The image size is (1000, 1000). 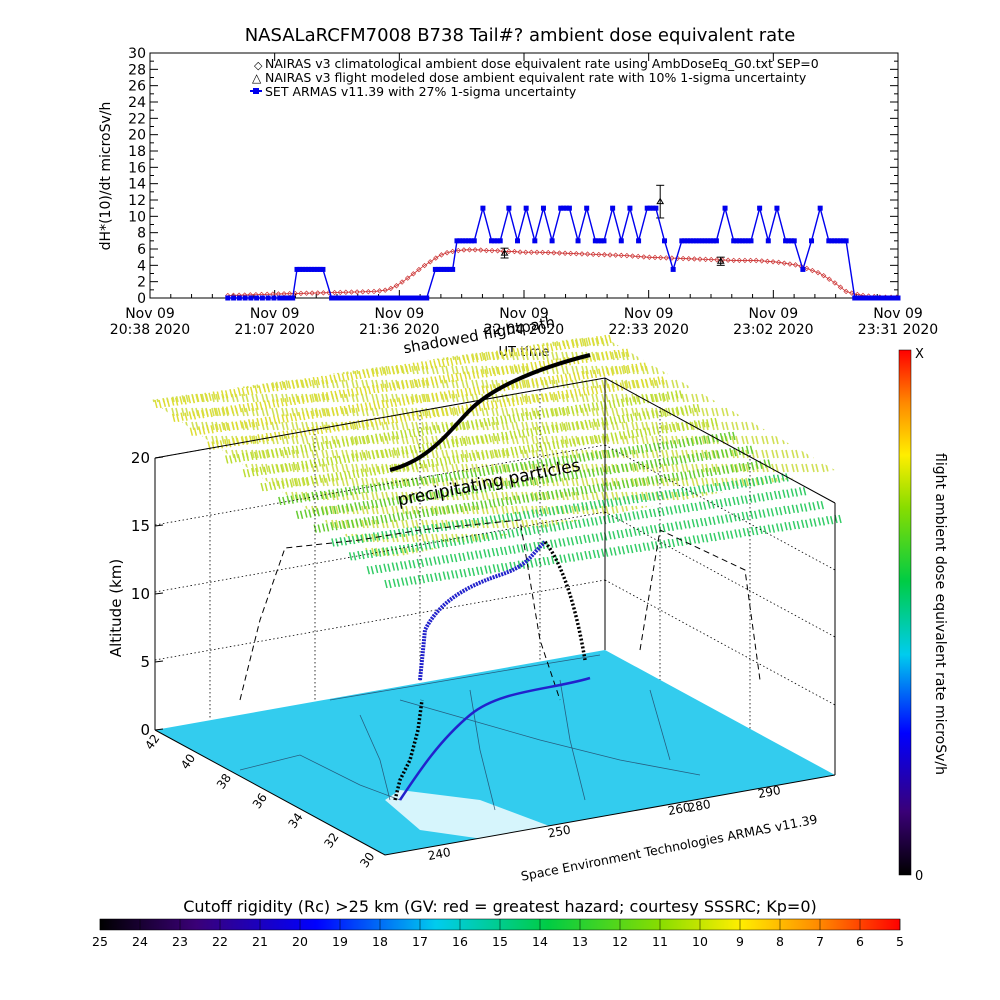 I want to click on x-tick-label-time: 23:02 2020, so click(x=773, y=330).